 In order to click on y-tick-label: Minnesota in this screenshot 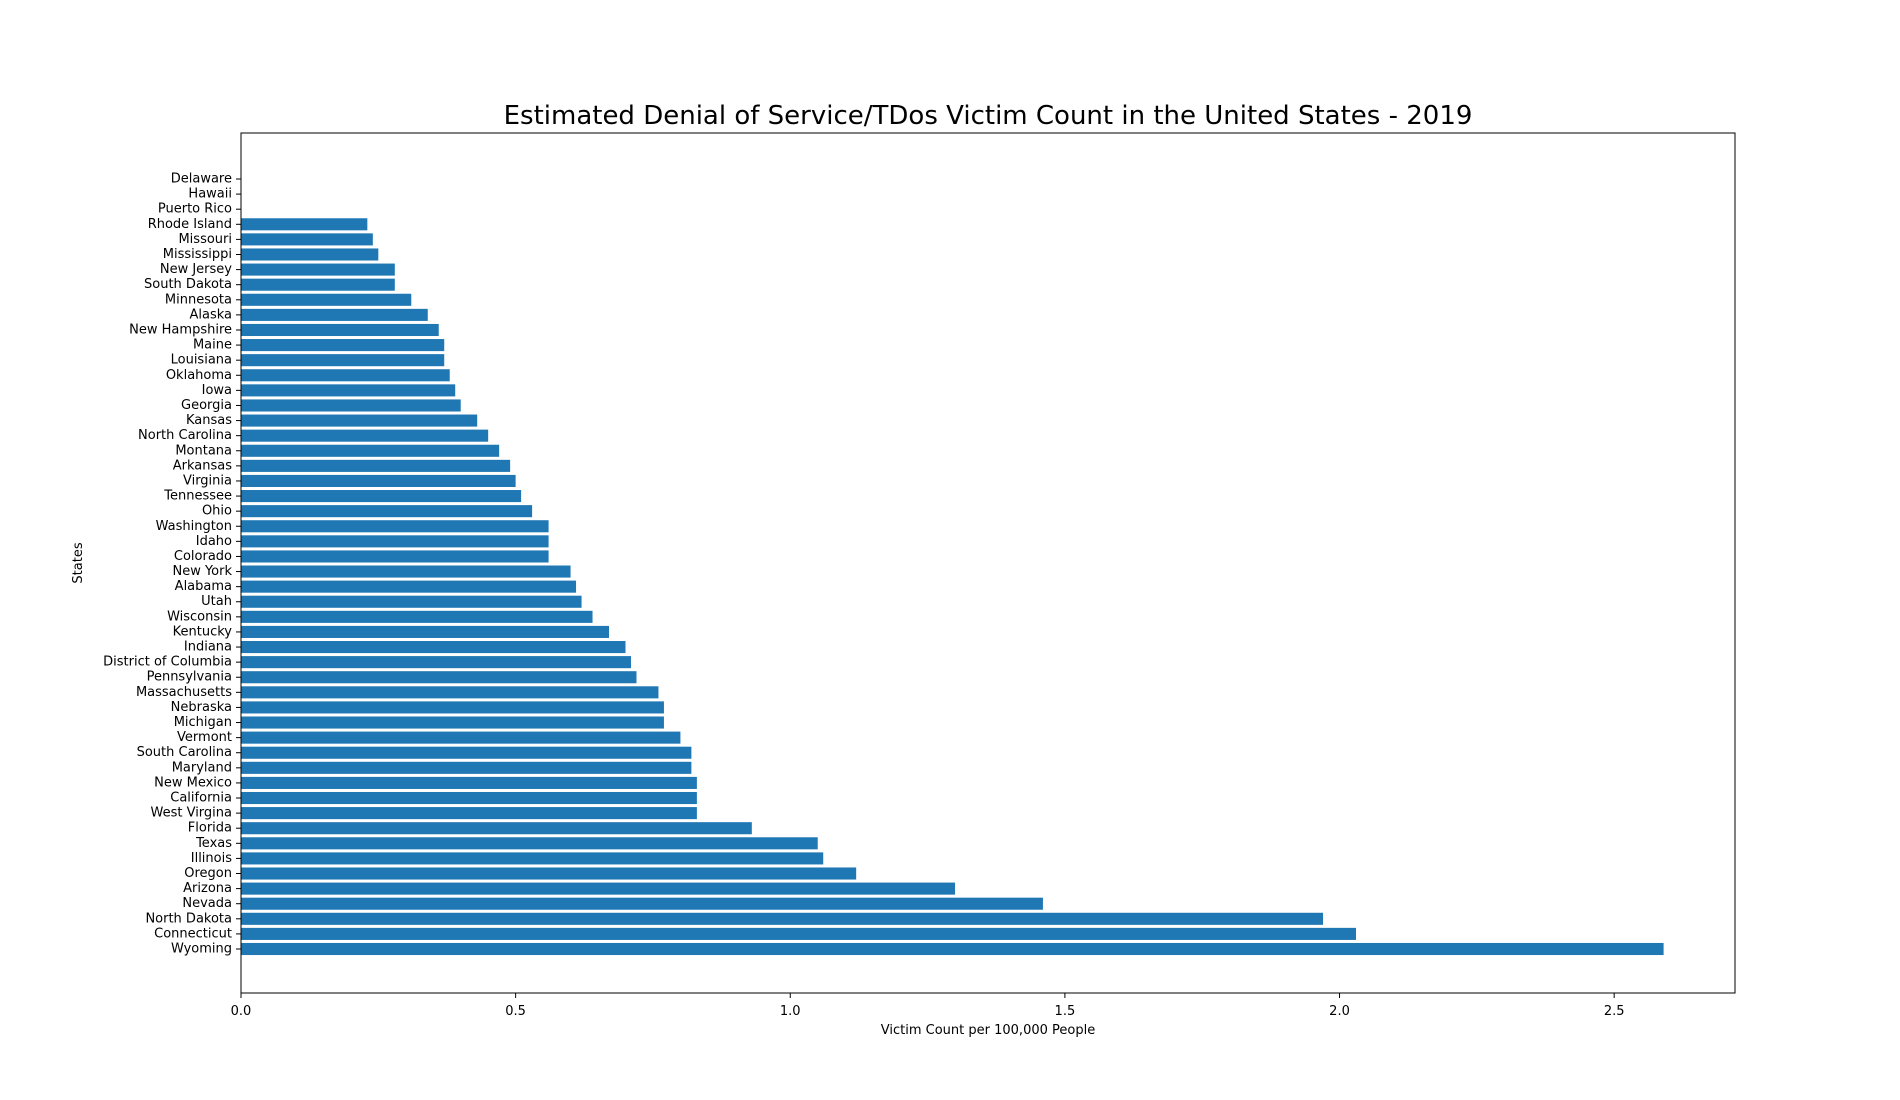, I will do `click(198, 299)`.